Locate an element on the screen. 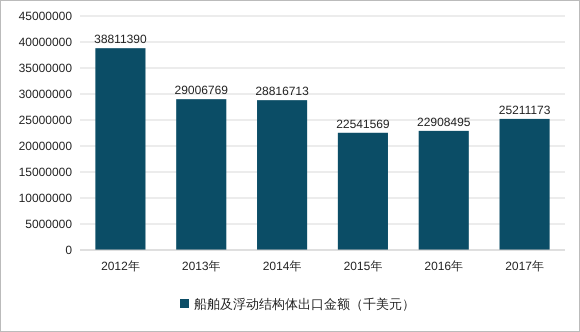  y-tick-label: 20000000 is located at coordinates (45, 146).